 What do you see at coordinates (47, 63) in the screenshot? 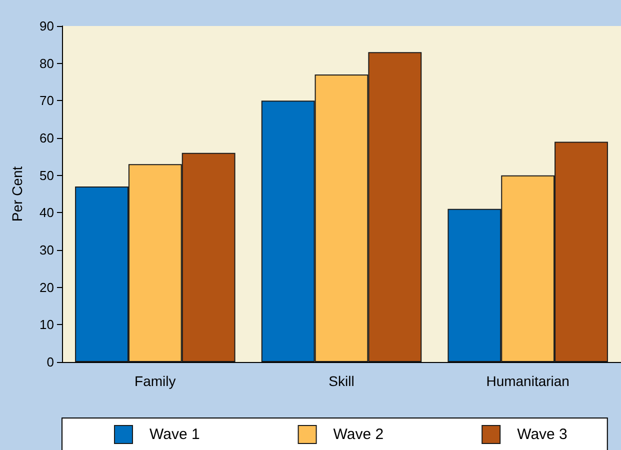
I see `y-tick-label: 80` at bounding box center [47, 63].